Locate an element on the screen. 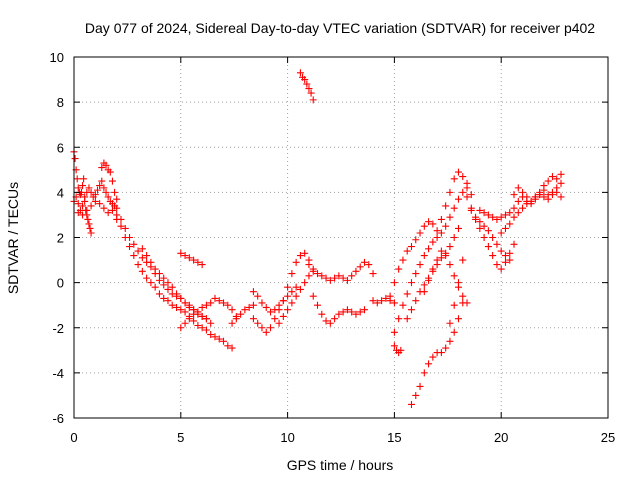 Image resolution: width=640 pixels, height=480 pixels. y-tick-label: -6 is located at coordinates (58, 418).